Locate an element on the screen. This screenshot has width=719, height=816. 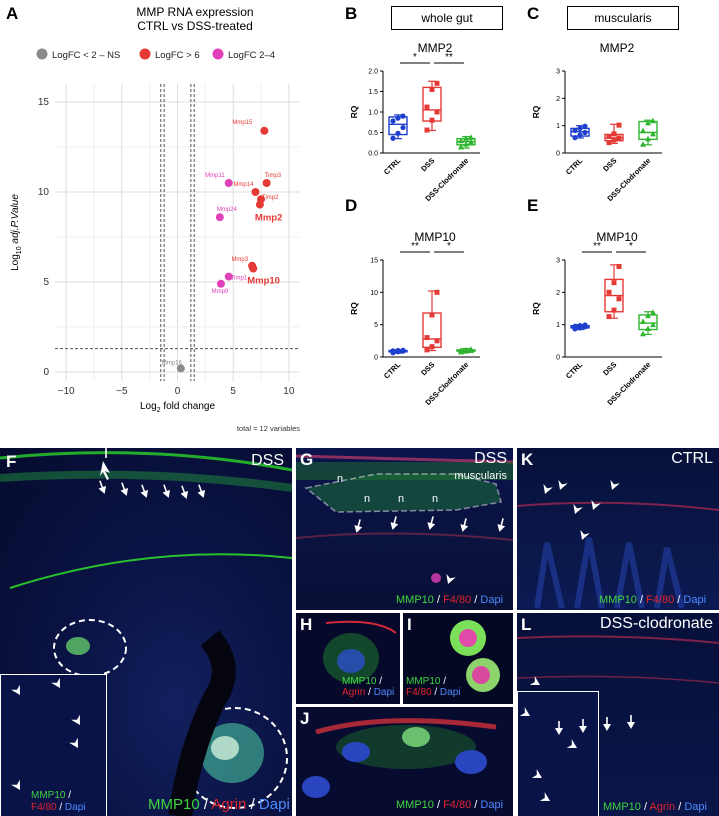
point-mmp11 is located at coordinates (228, 183).